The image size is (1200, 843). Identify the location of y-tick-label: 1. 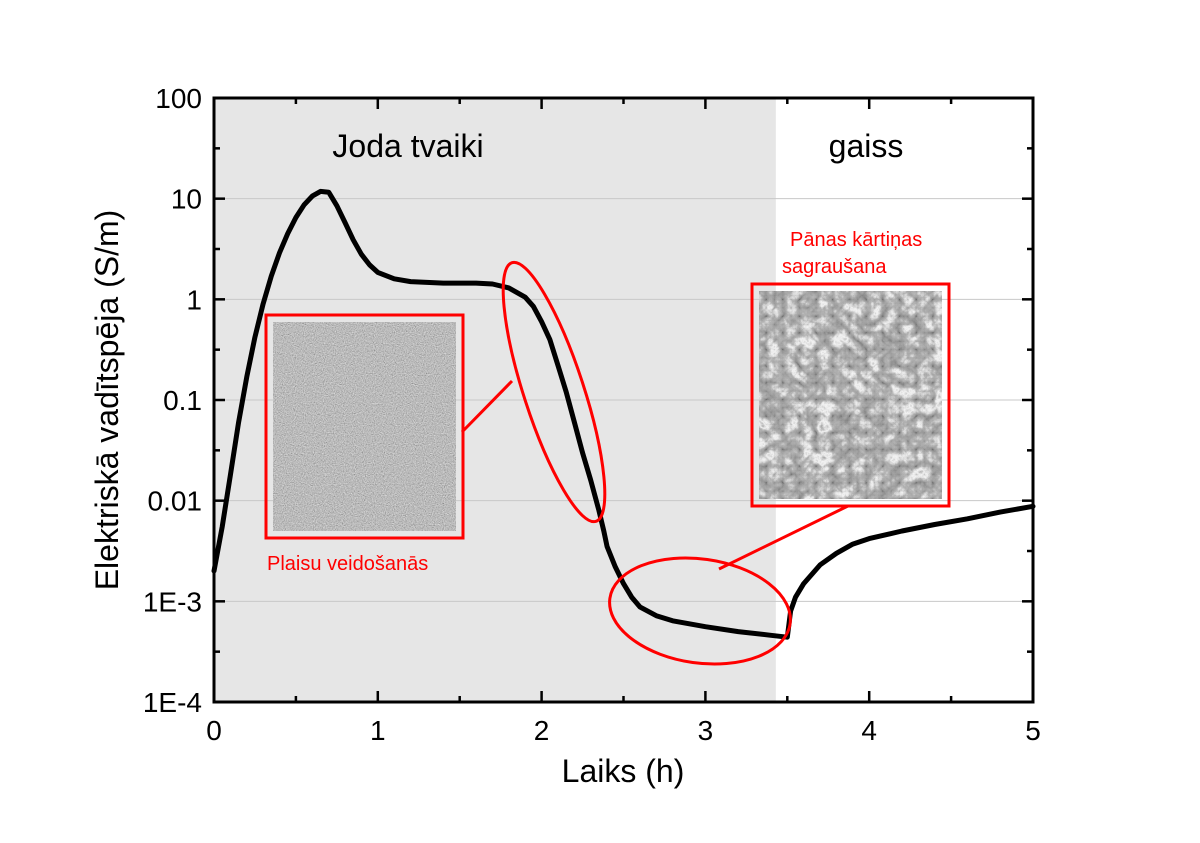
(194, 299).